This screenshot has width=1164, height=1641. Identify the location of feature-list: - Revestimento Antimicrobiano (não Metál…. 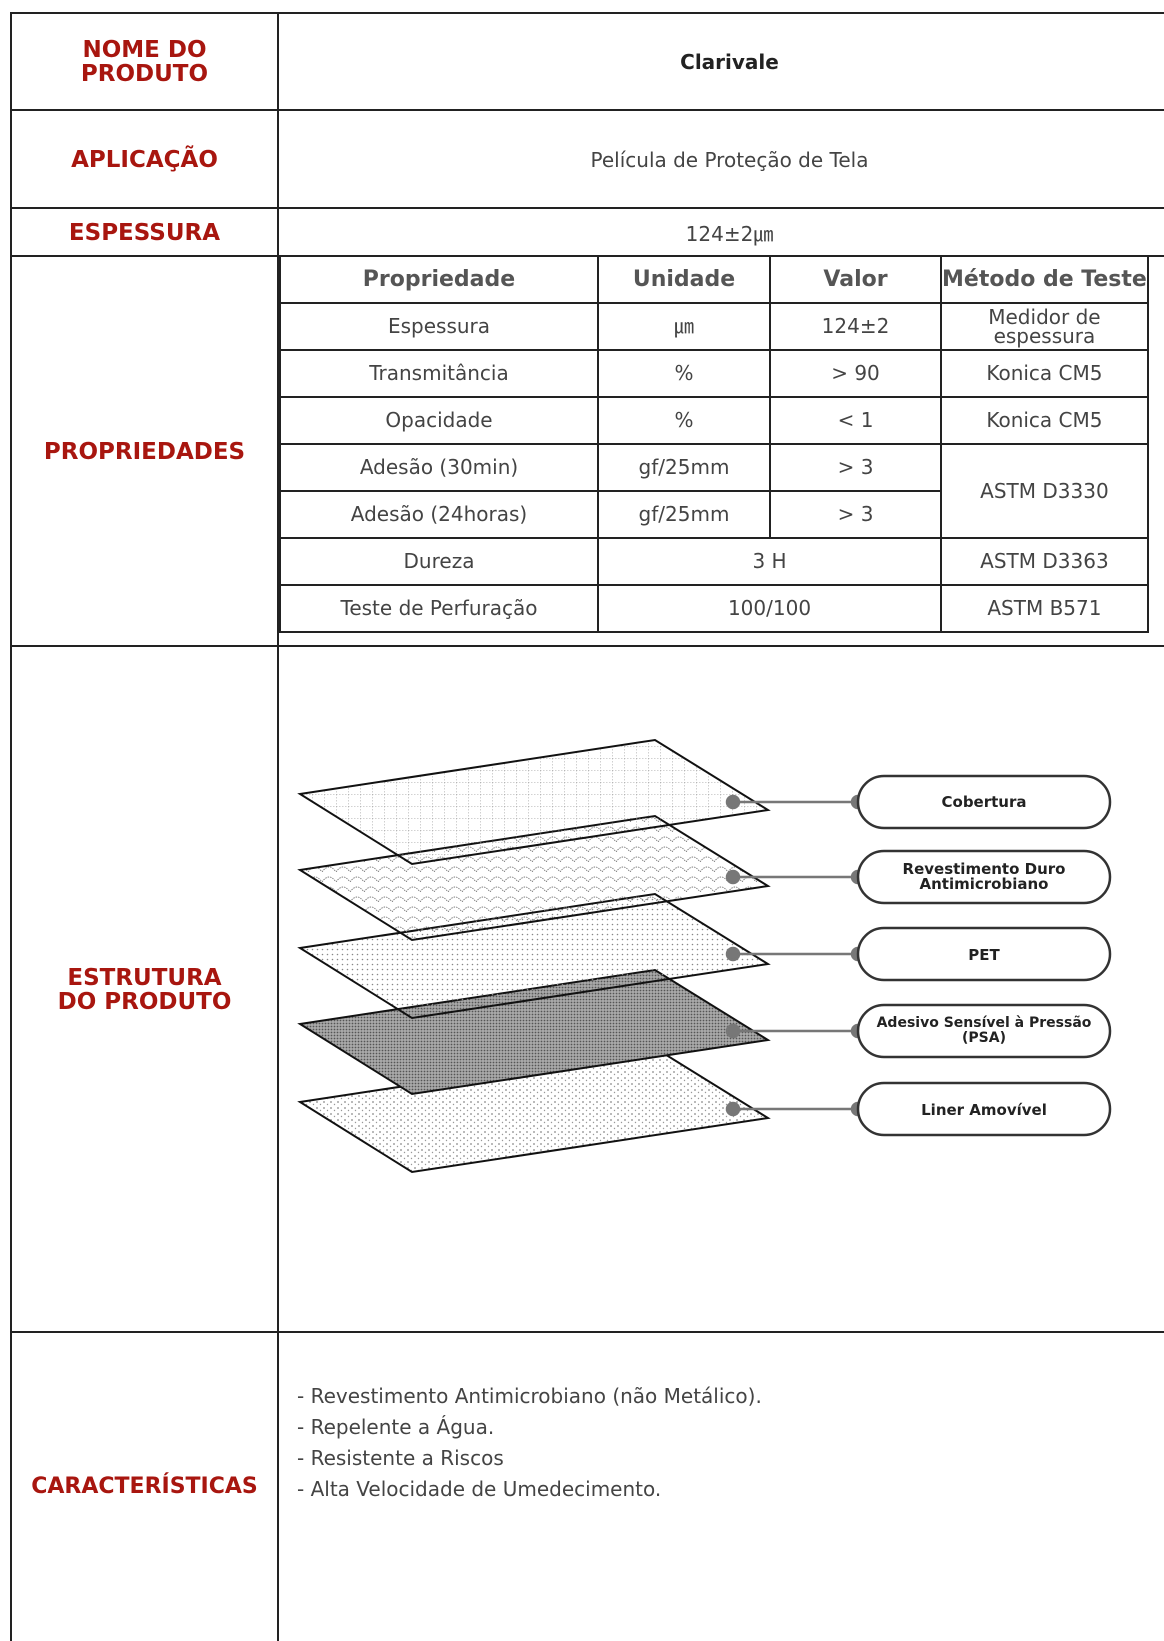
(529, 1443).